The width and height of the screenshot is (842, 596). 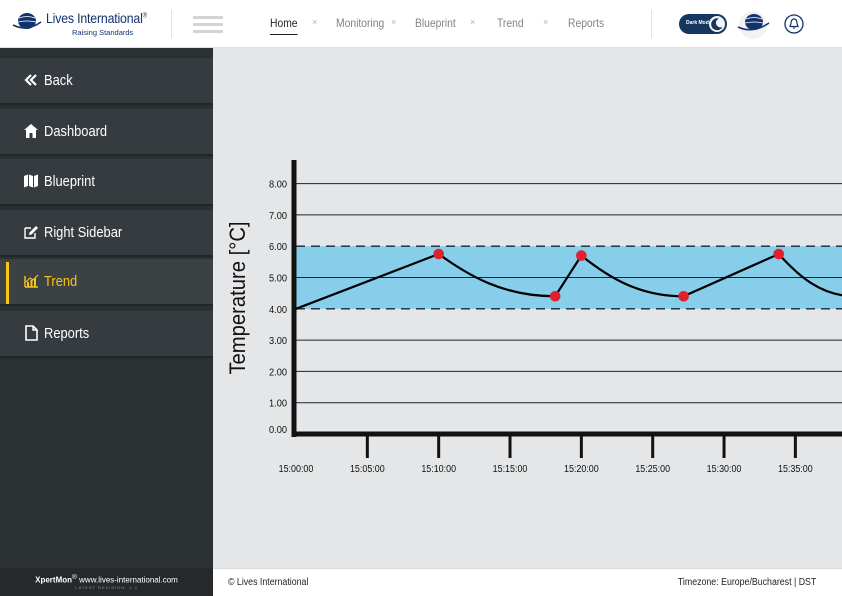 I want to click on active-indicator, so click(x=7, y=283).